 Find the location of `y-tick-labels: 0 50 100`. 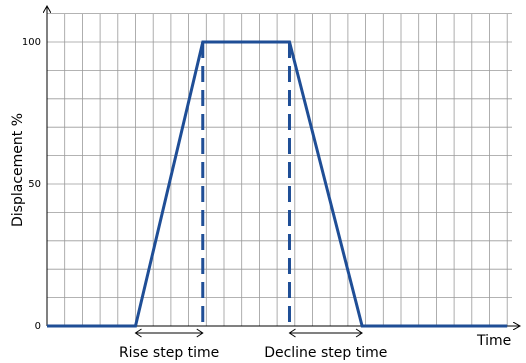

y-tick-labels: 0 50 100 is located at coordinates (31, 184).